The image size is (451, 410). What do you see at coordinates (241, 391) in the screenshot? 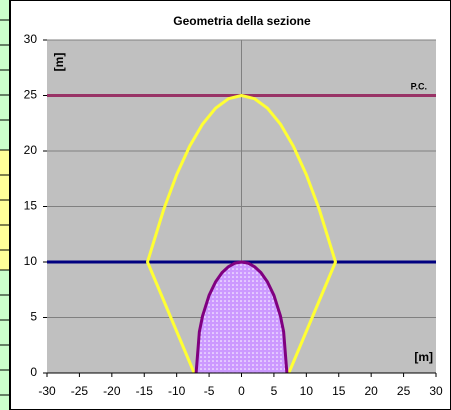
I see `x-tick-label: 0` at bounding box center [241, 391].